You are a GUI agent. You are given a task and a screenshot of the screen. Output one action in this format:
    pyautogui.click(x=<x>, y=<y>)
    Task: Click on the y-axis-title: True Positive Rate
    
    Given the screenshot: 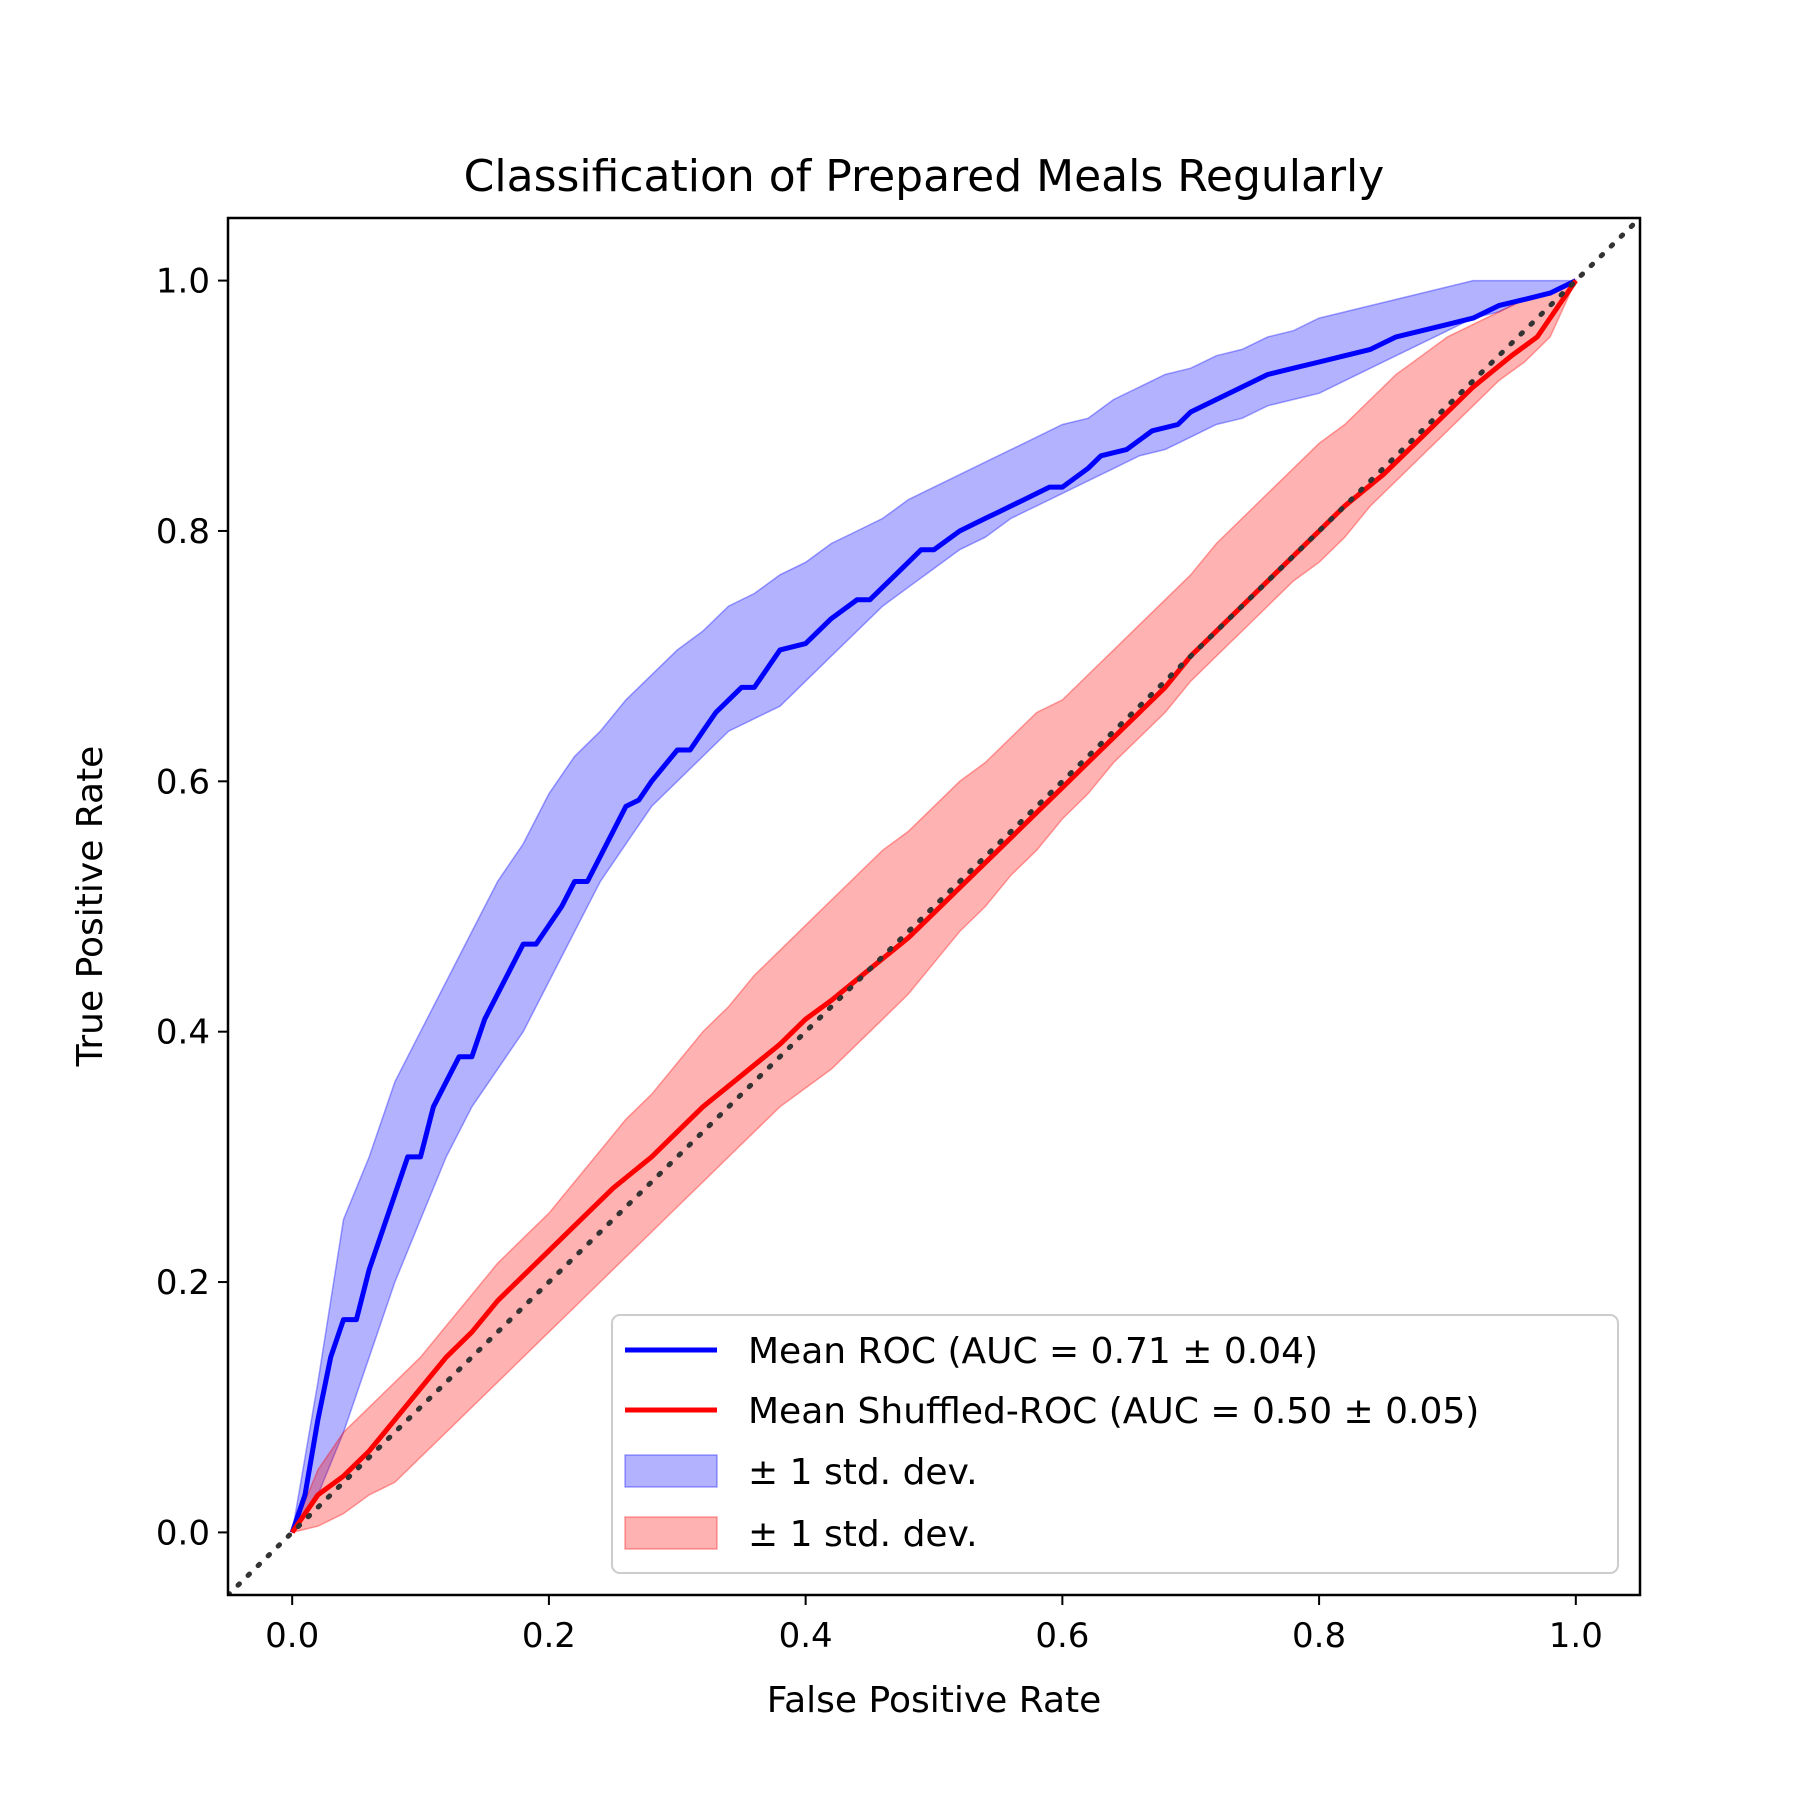 What is the action you would take?
    pyautogui.click(x=90, y=907)
    